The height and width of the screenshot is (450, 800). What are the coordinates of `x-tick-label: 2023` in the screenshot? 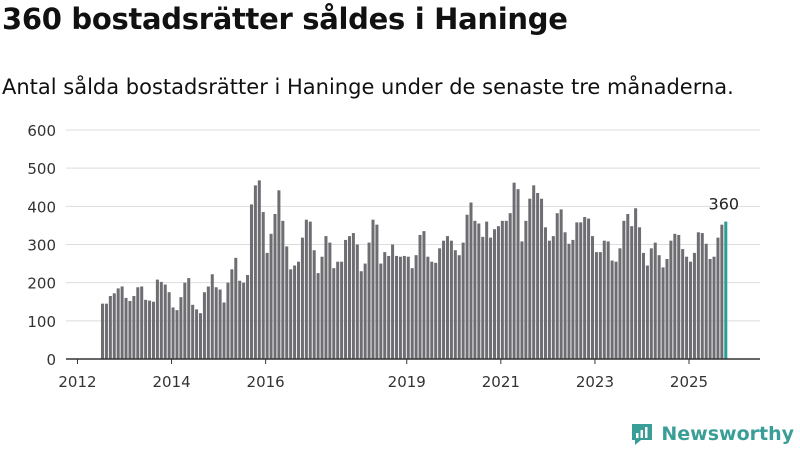 It's located at (595, 382).